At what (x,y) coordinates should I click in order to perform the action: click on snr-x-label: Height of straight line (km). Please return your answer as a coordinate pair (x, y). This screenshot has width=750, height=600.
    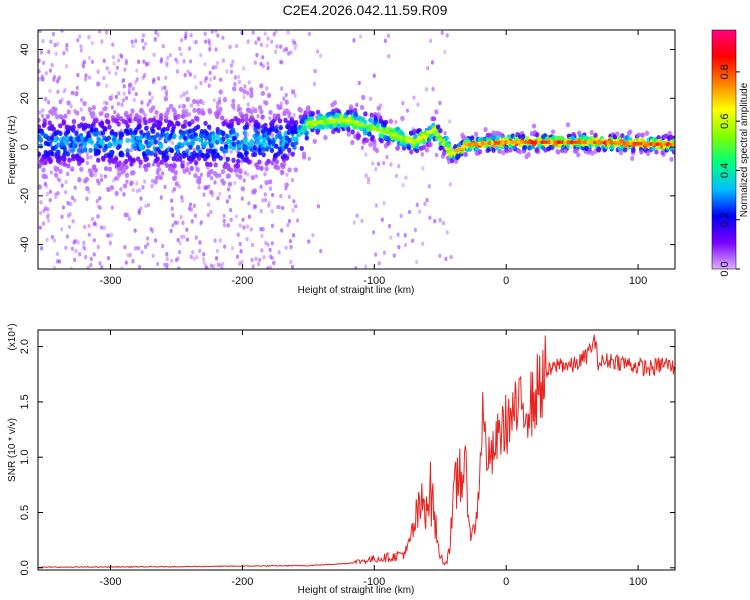
    Looking at the image, I should click on (356, 590).